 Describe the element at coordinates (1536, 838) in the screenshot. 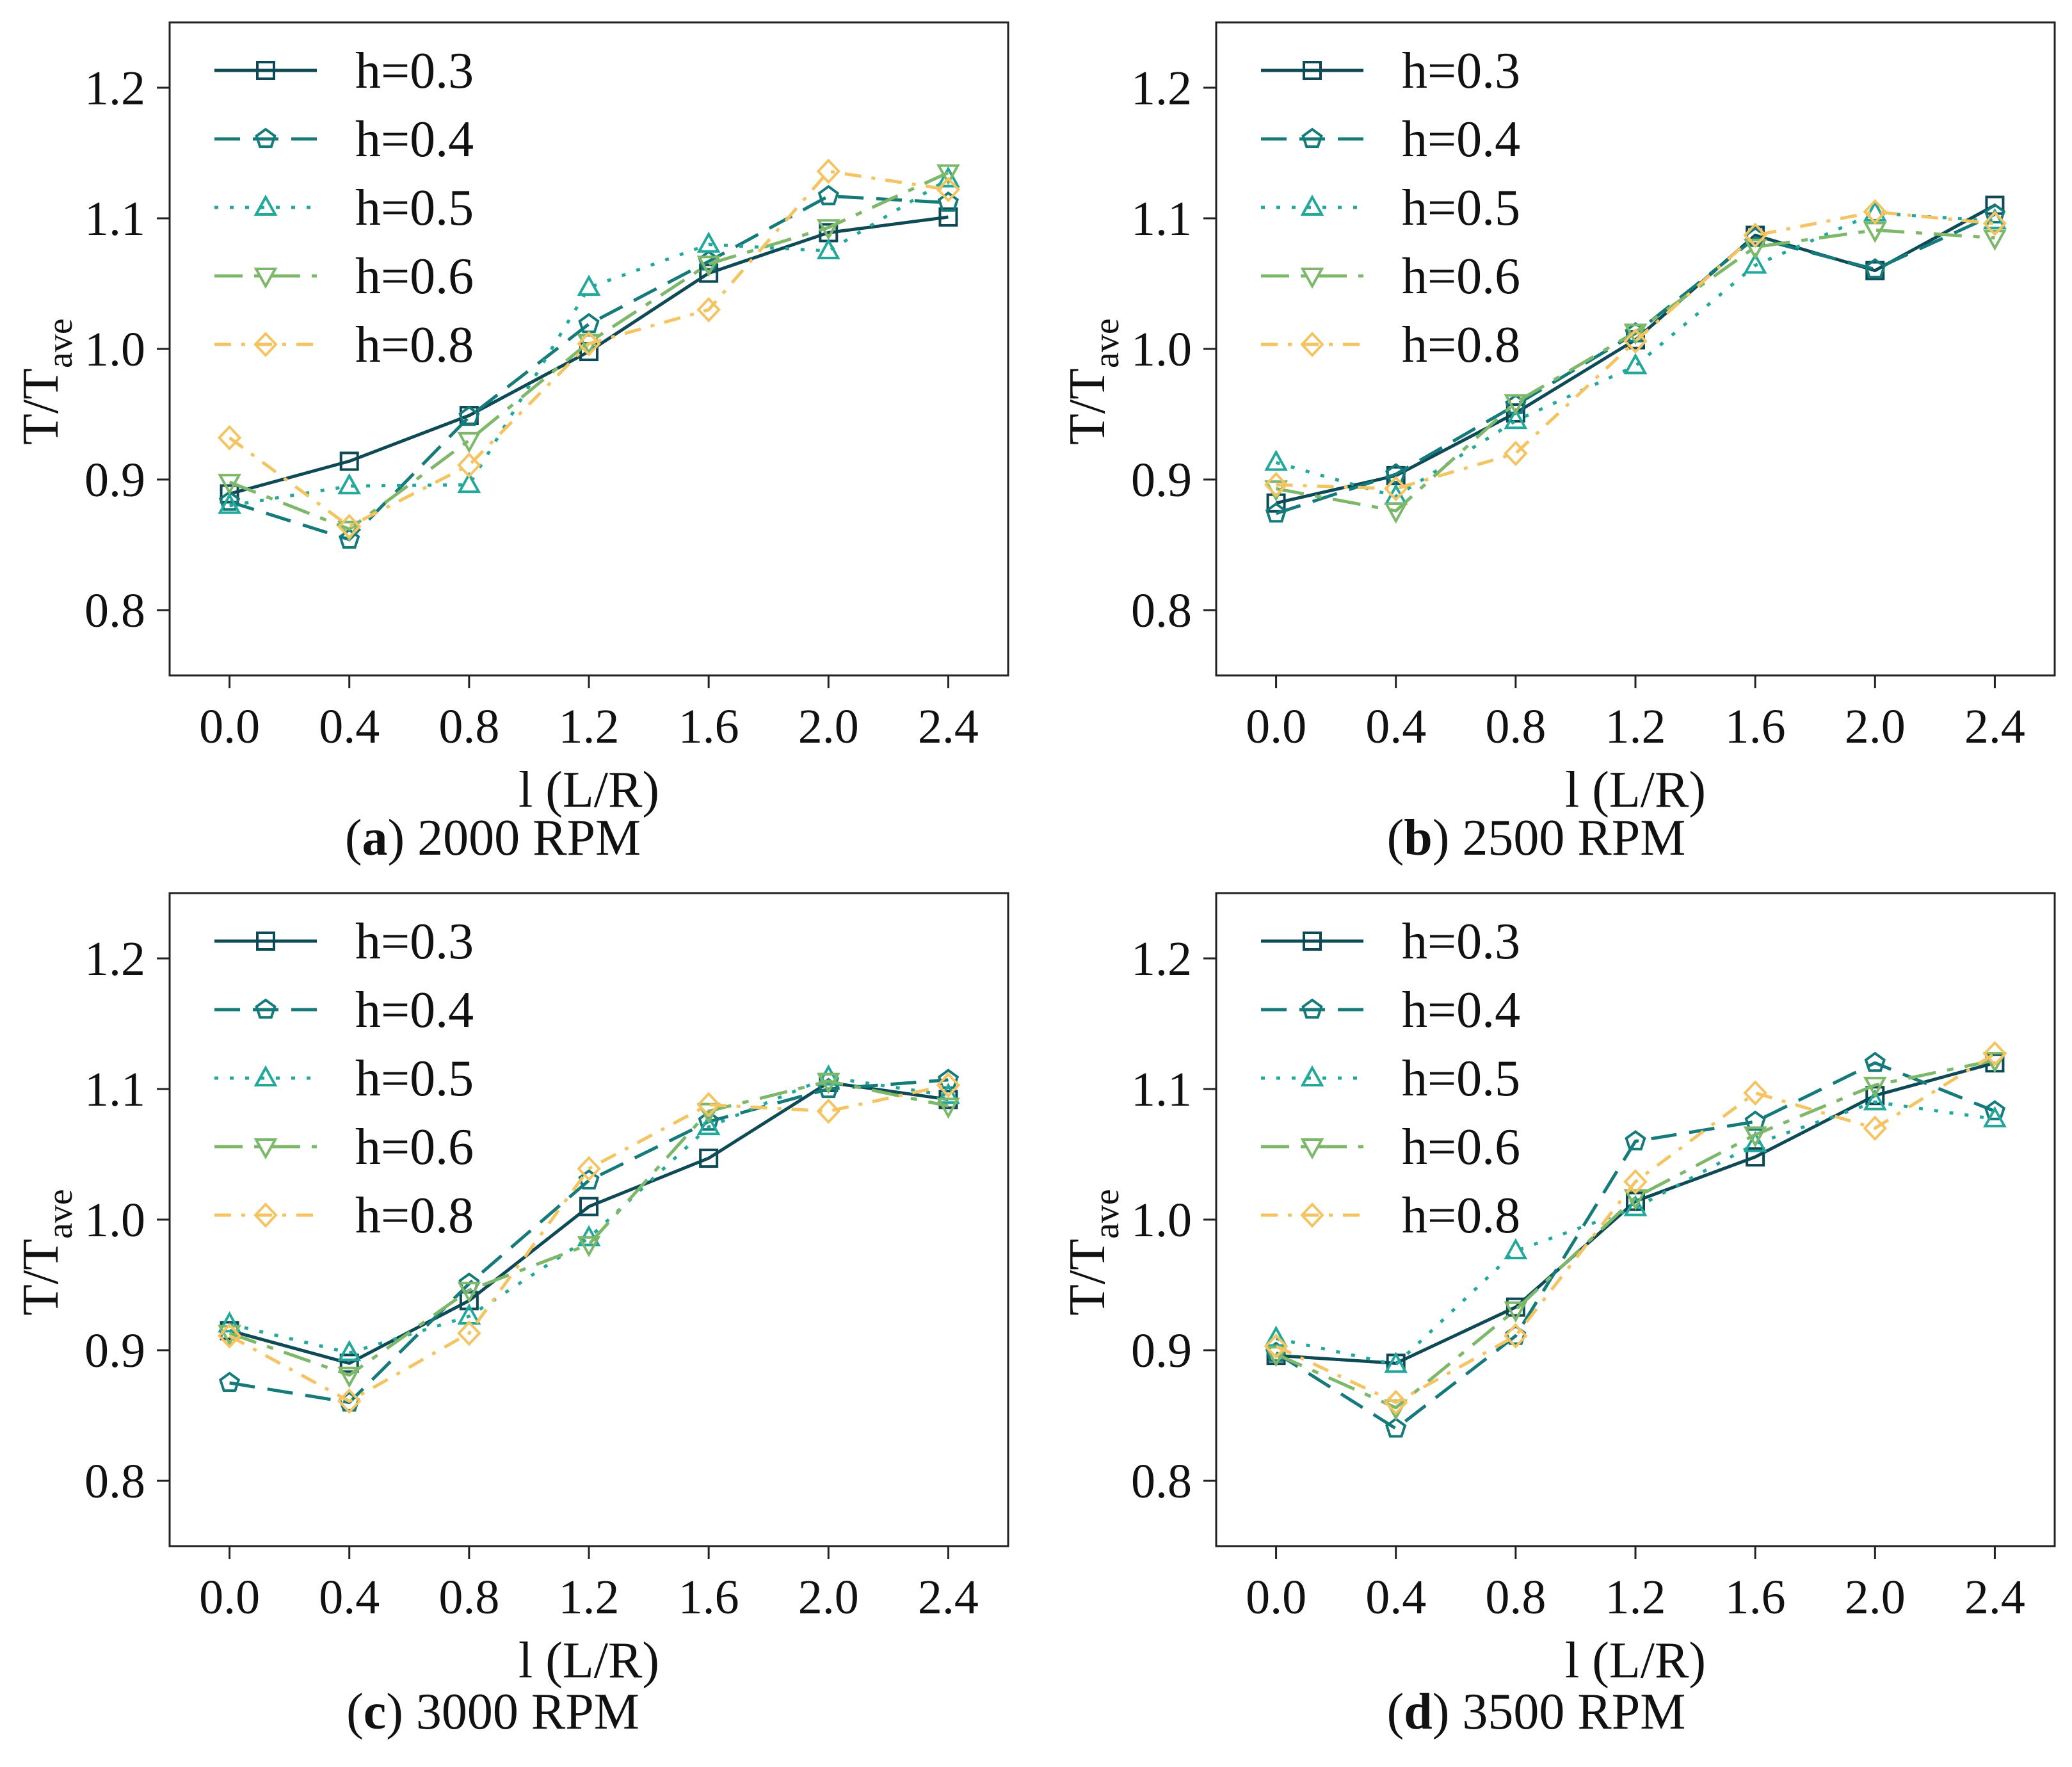

I see `panel-caption: (b) 2500 RPM` at that location.